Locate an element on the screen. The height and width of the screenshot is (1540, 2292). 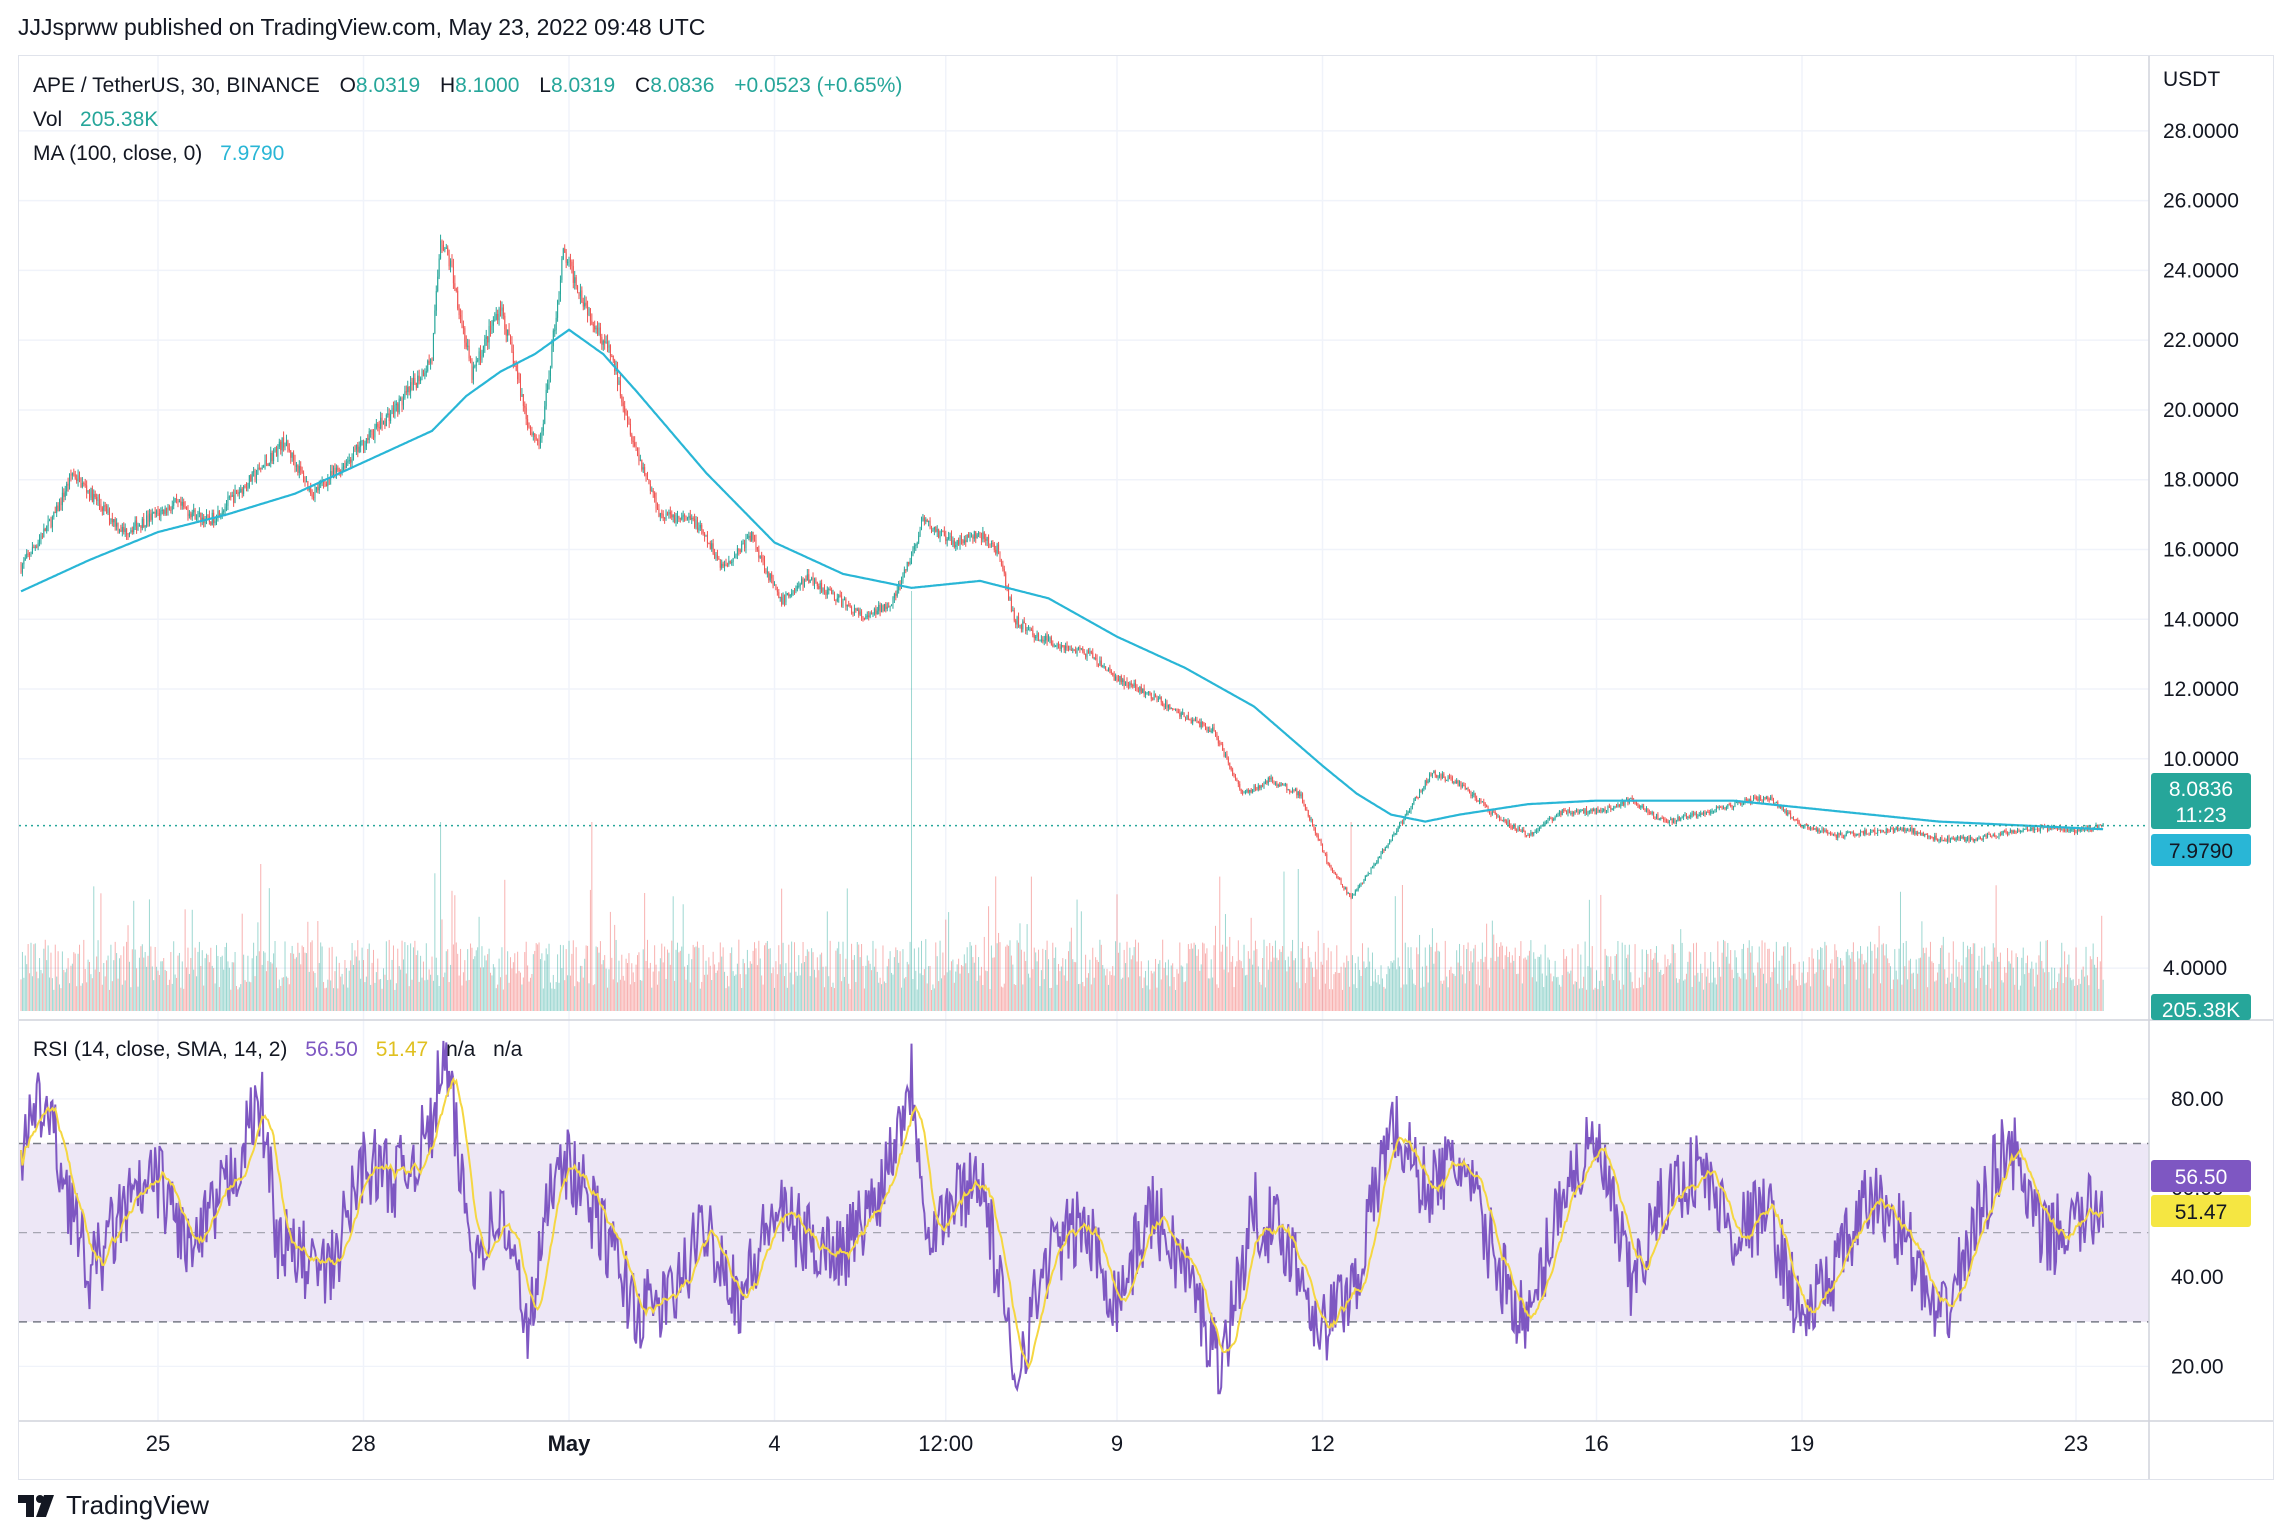
time-axis: 25 28 May 4 12:00 9 12 16 19 23 is located at coordinates (1117, 1443).